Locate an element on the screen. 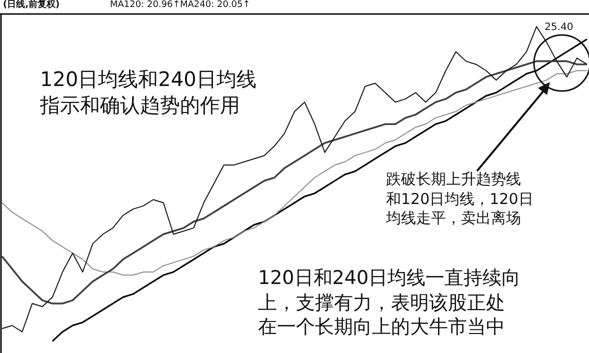 The height and width of the screenshot is (353, 589). annotation: 120日均线和240日均线指示和确认趋势的作用 is located at coordinates (148, 92).